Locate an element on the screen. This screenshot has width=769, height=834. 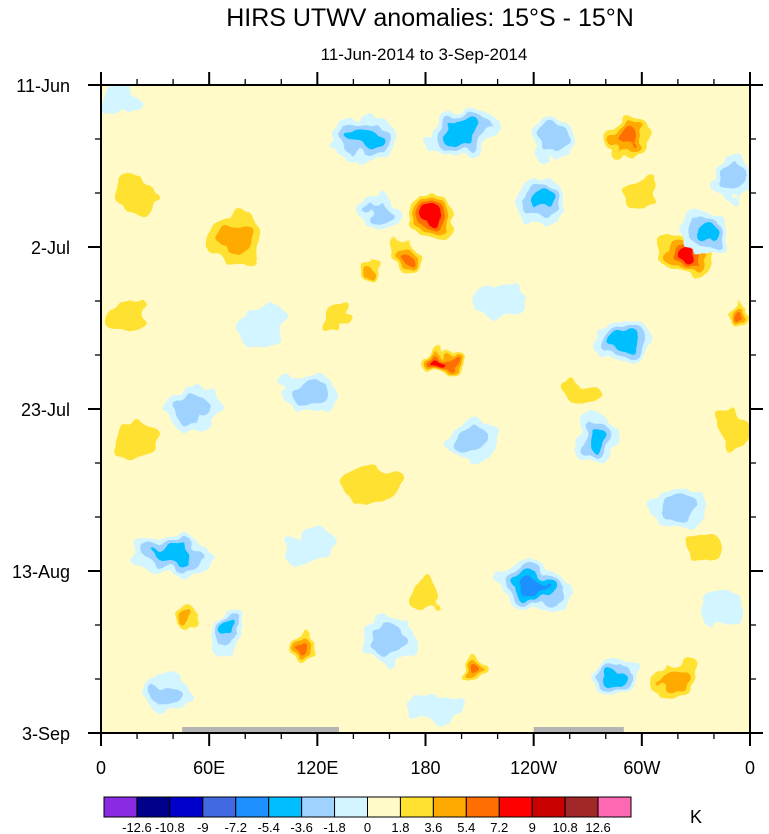
x-tick-label: 0 is located at coordinates (750, 768).